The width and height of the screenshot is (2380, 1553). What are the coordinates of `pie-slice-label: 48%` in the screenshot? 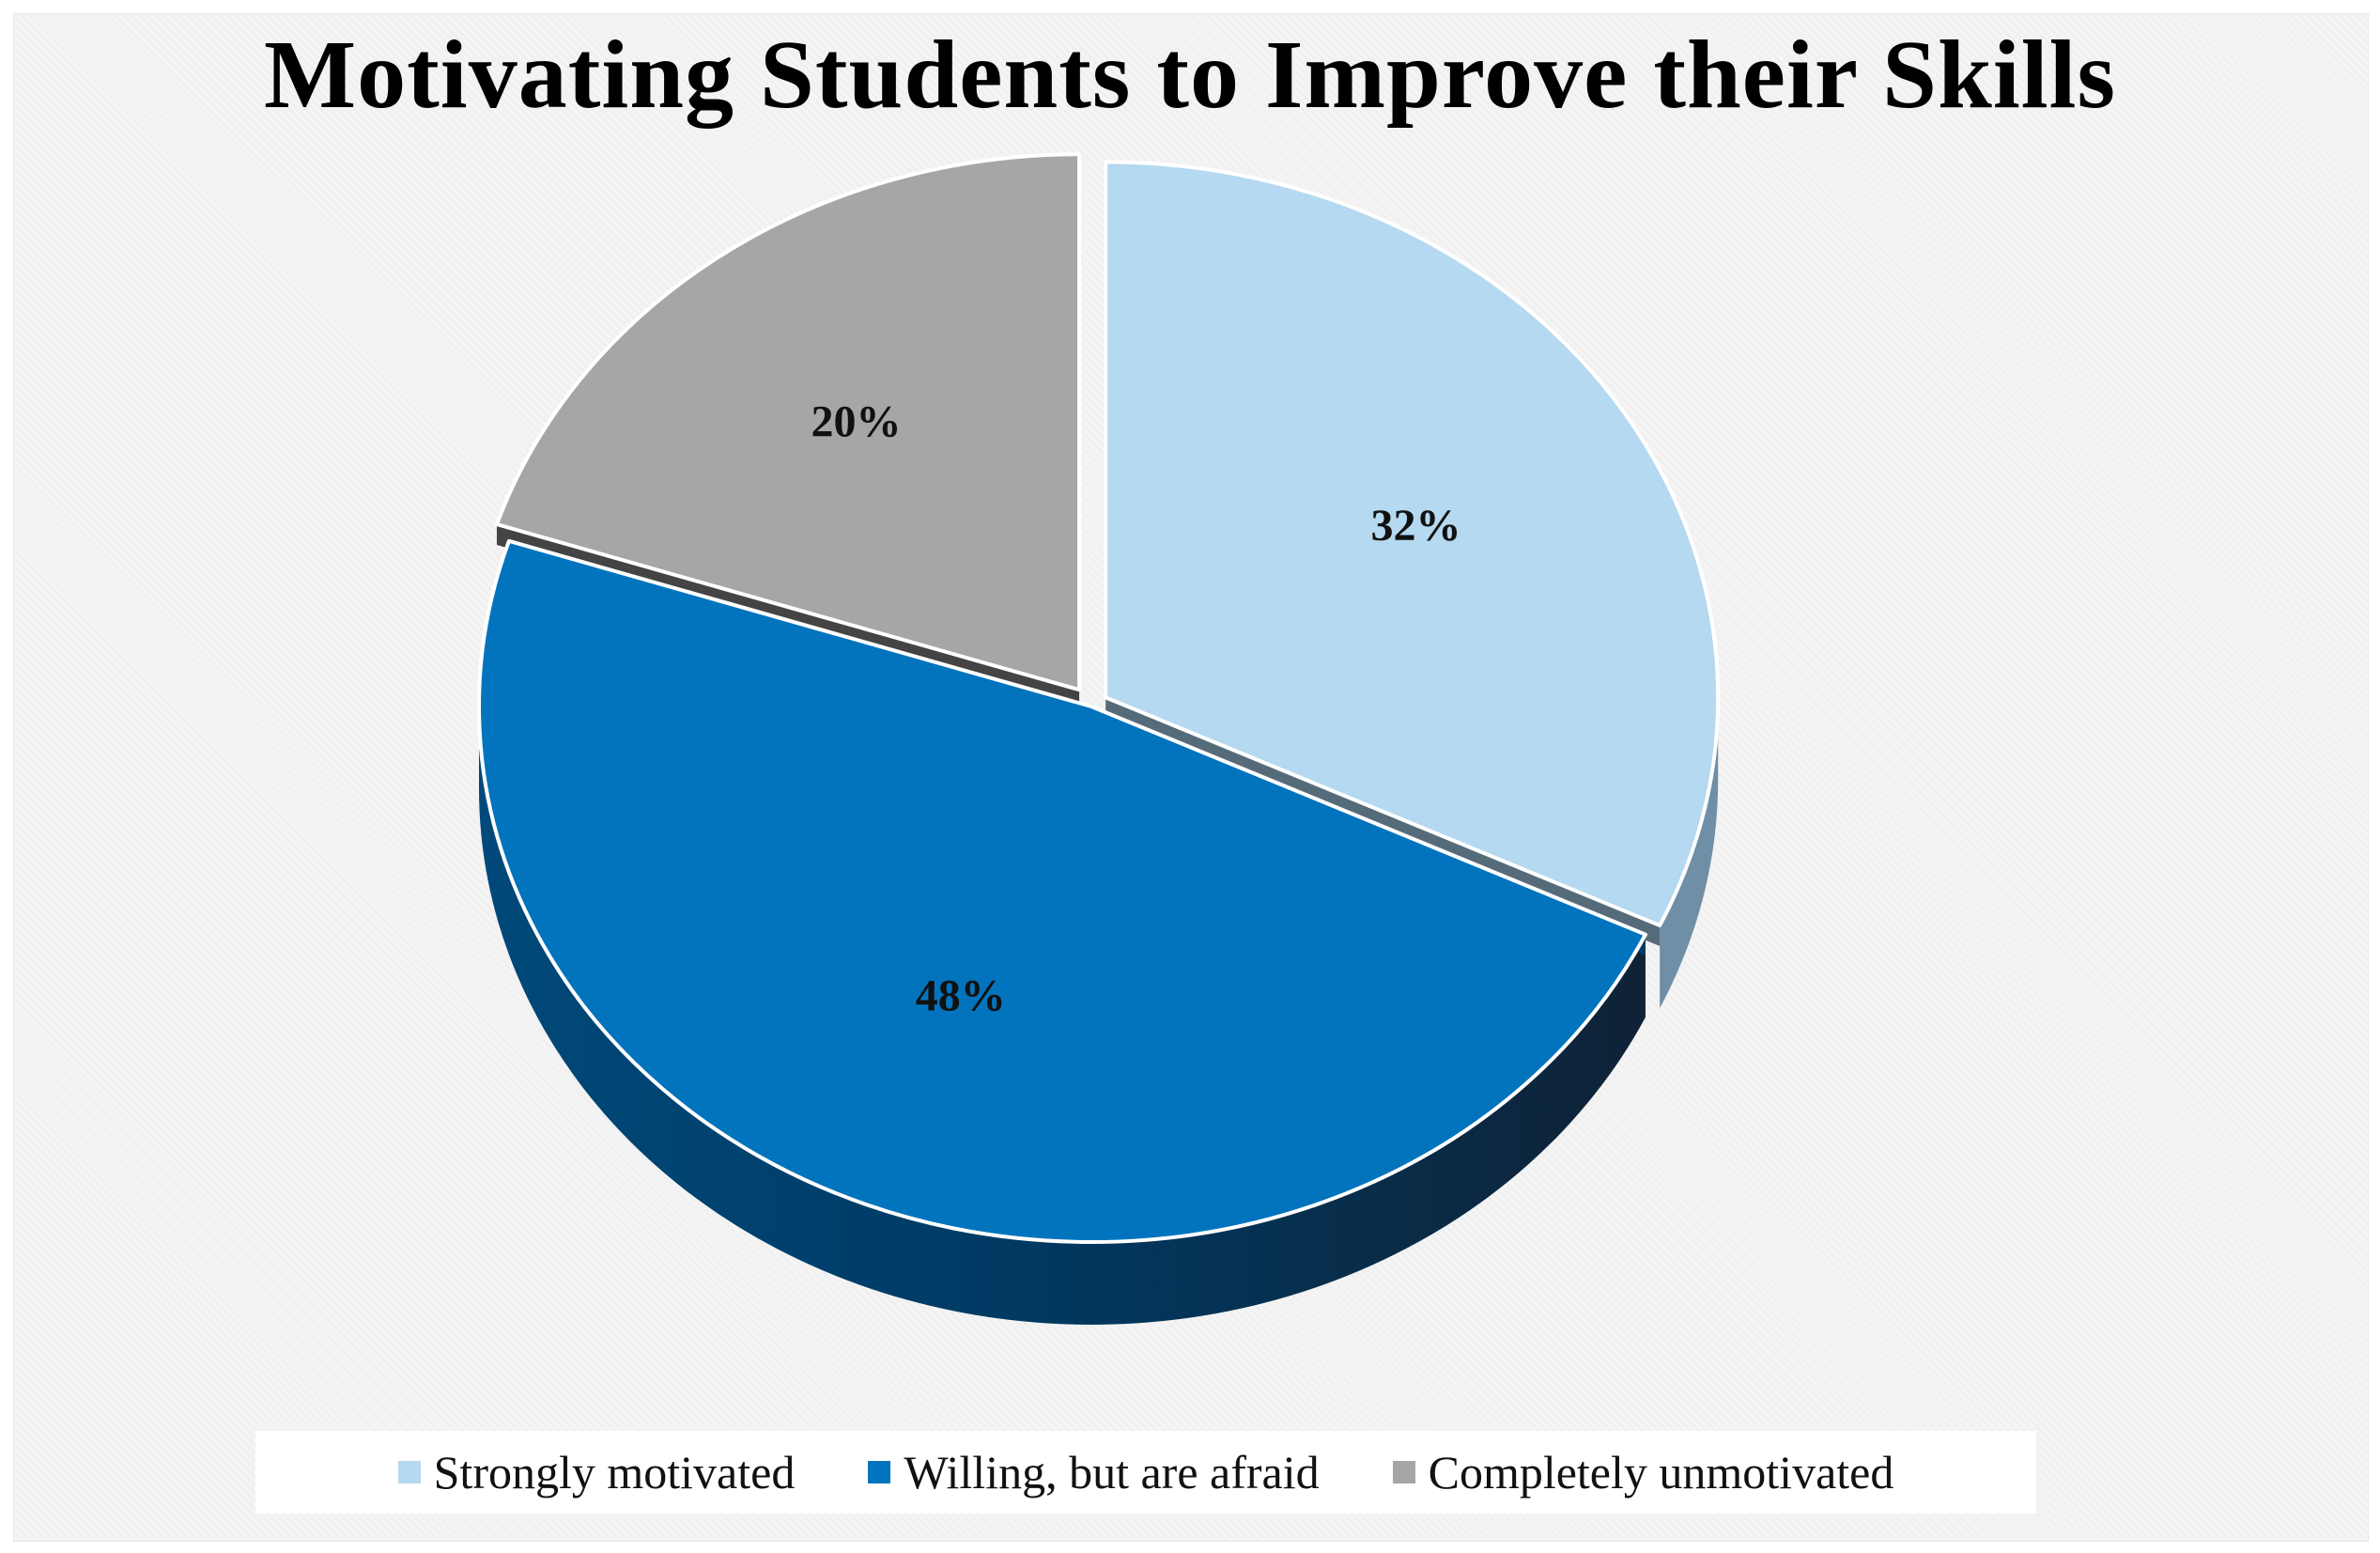 It's located at (961, 995).